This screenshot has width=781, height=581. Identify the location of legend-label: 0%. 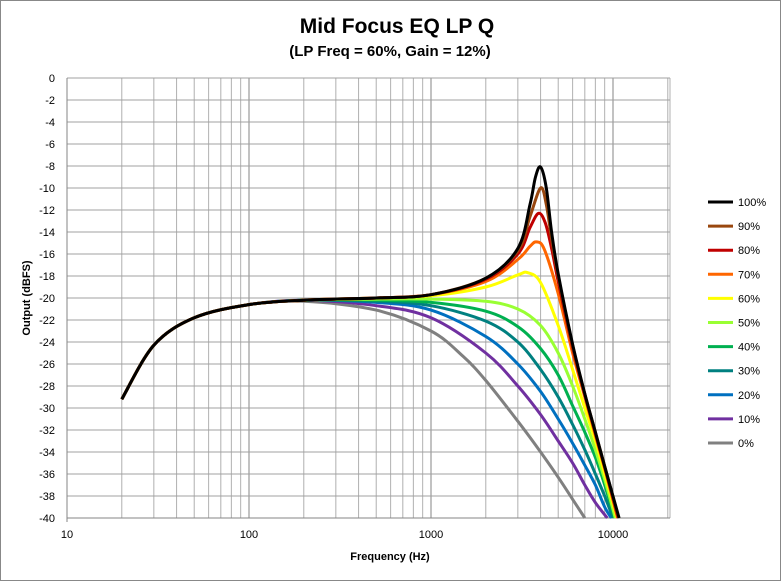
(746, 444).